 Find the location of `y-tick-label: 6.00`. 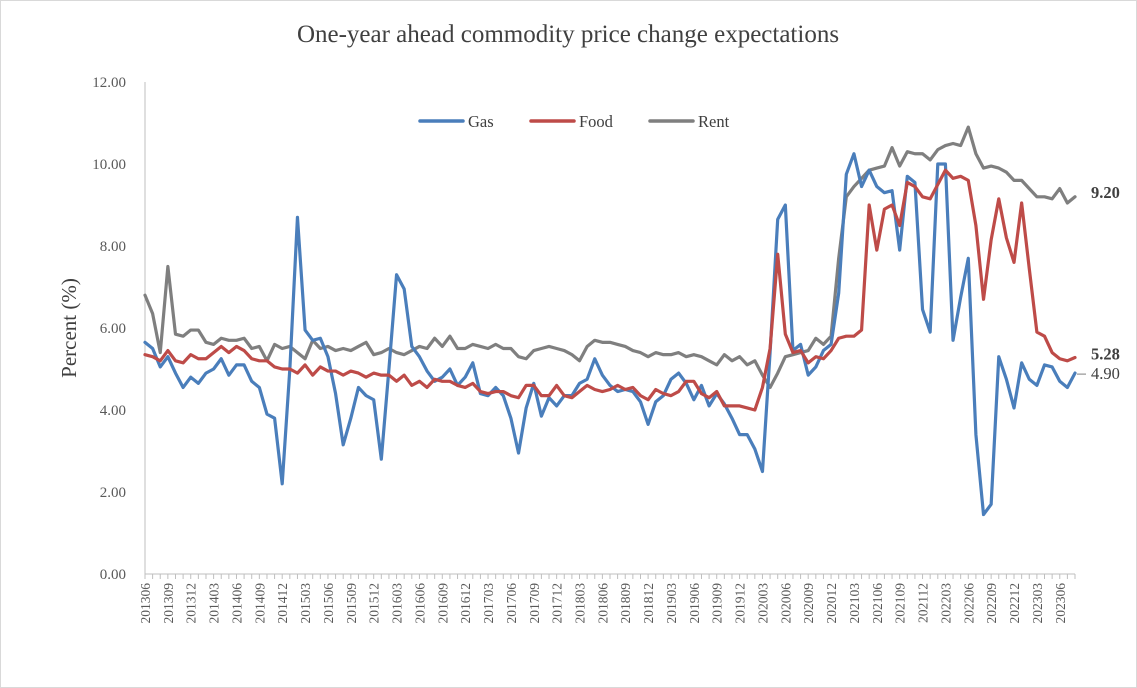

y-tick-label: 6.00 is located at coordinates (113, 329).